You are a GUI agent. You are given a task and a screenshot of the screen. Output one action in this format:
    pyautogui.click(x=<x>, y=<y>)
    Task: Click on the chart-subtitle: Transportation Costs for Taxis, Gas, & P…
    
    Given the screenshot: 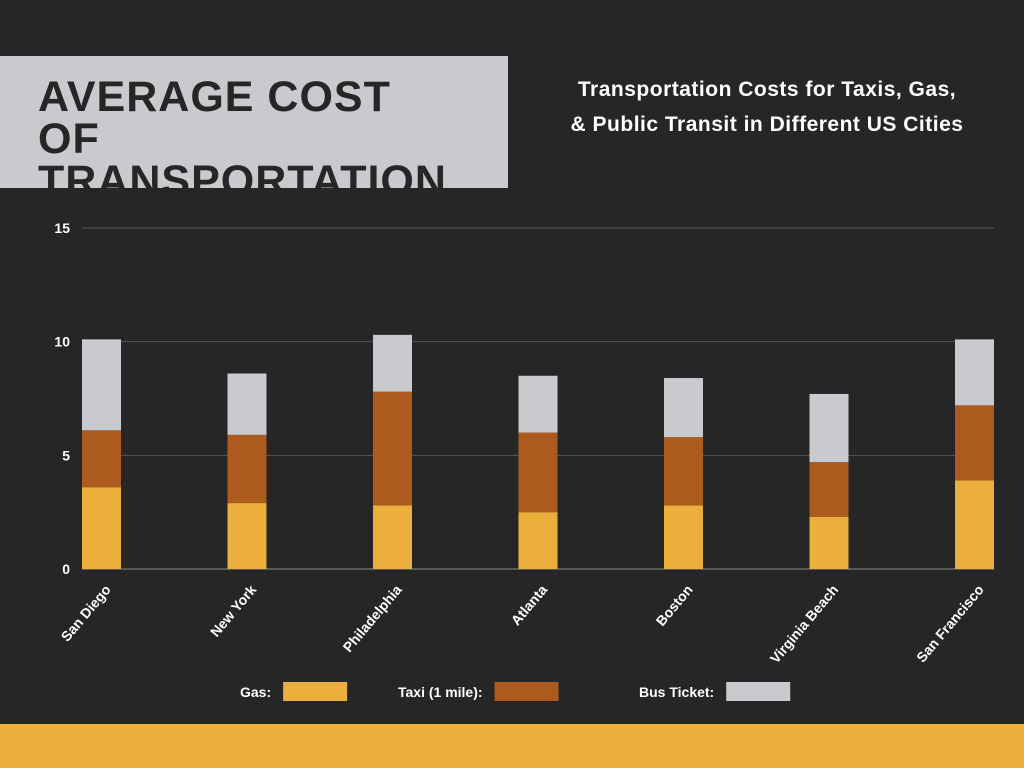 What is the action you would take?
    pyautogui.click(x=767, y=107)
    